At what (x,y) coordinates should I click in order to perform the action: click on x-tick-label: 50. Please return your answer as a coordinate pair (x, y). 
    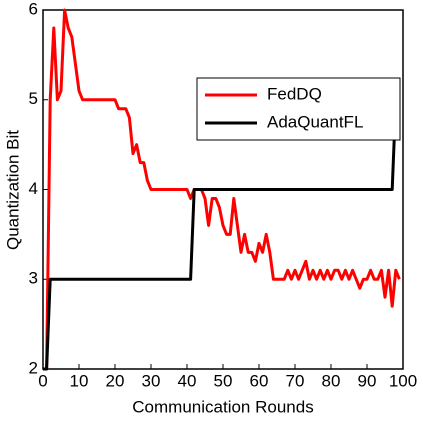
    Looking at the image, I should click on (223, 380).